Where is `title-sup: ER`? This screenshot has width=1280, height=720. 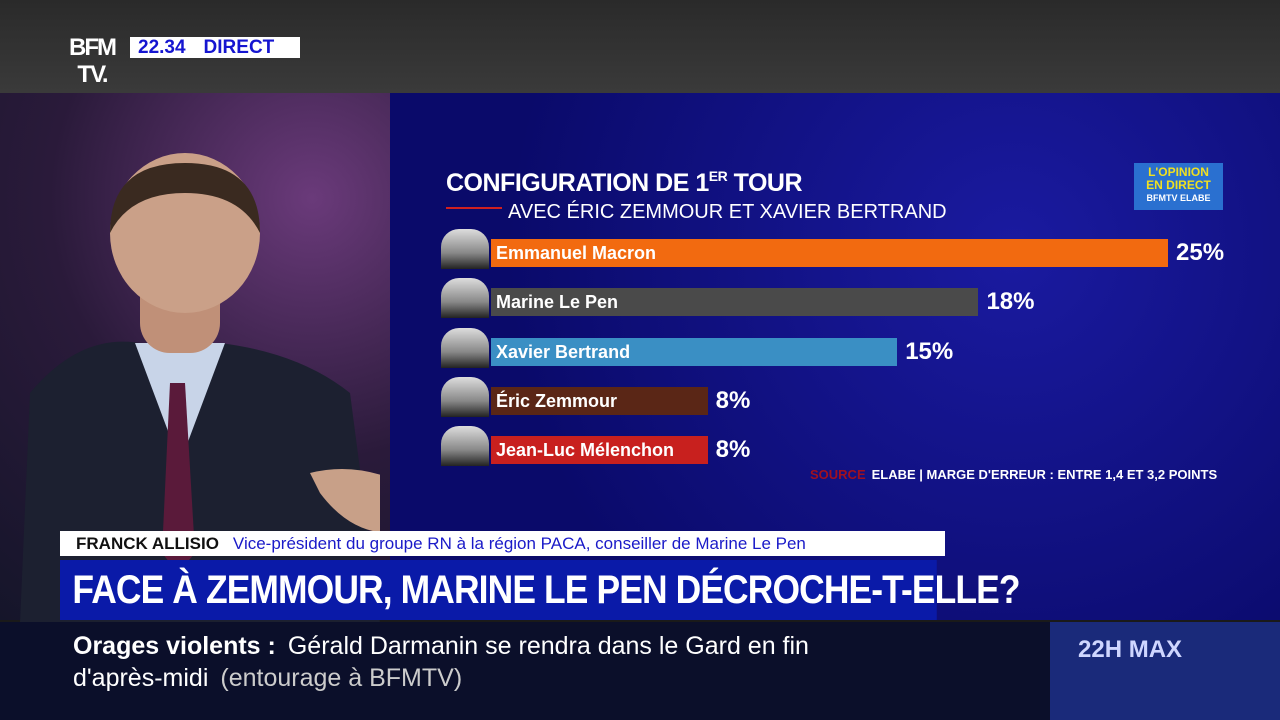
title-sup: ER is located at coordinates (718, 176).